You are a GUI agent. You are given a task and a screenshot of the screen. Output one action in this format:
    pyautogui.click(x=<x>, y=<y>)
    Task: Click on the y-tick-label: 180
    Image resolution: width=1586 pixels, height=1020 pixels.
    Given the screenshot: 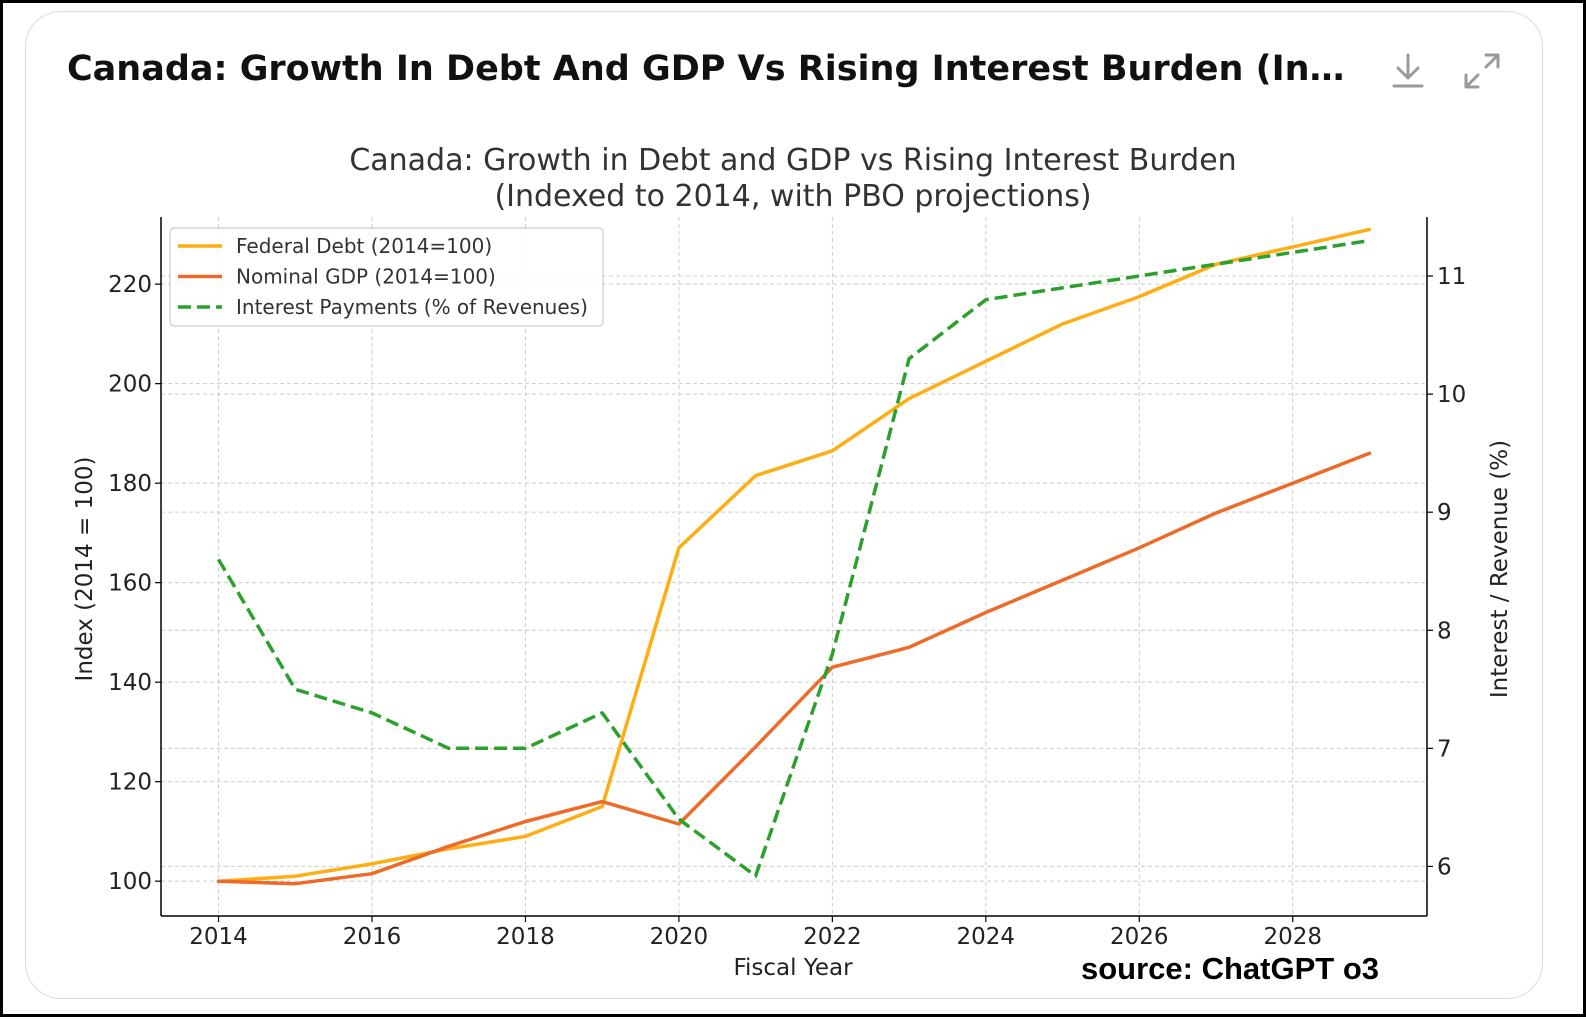 What is the action you would take?
    pyautogui.click(x=130, y=484)
    